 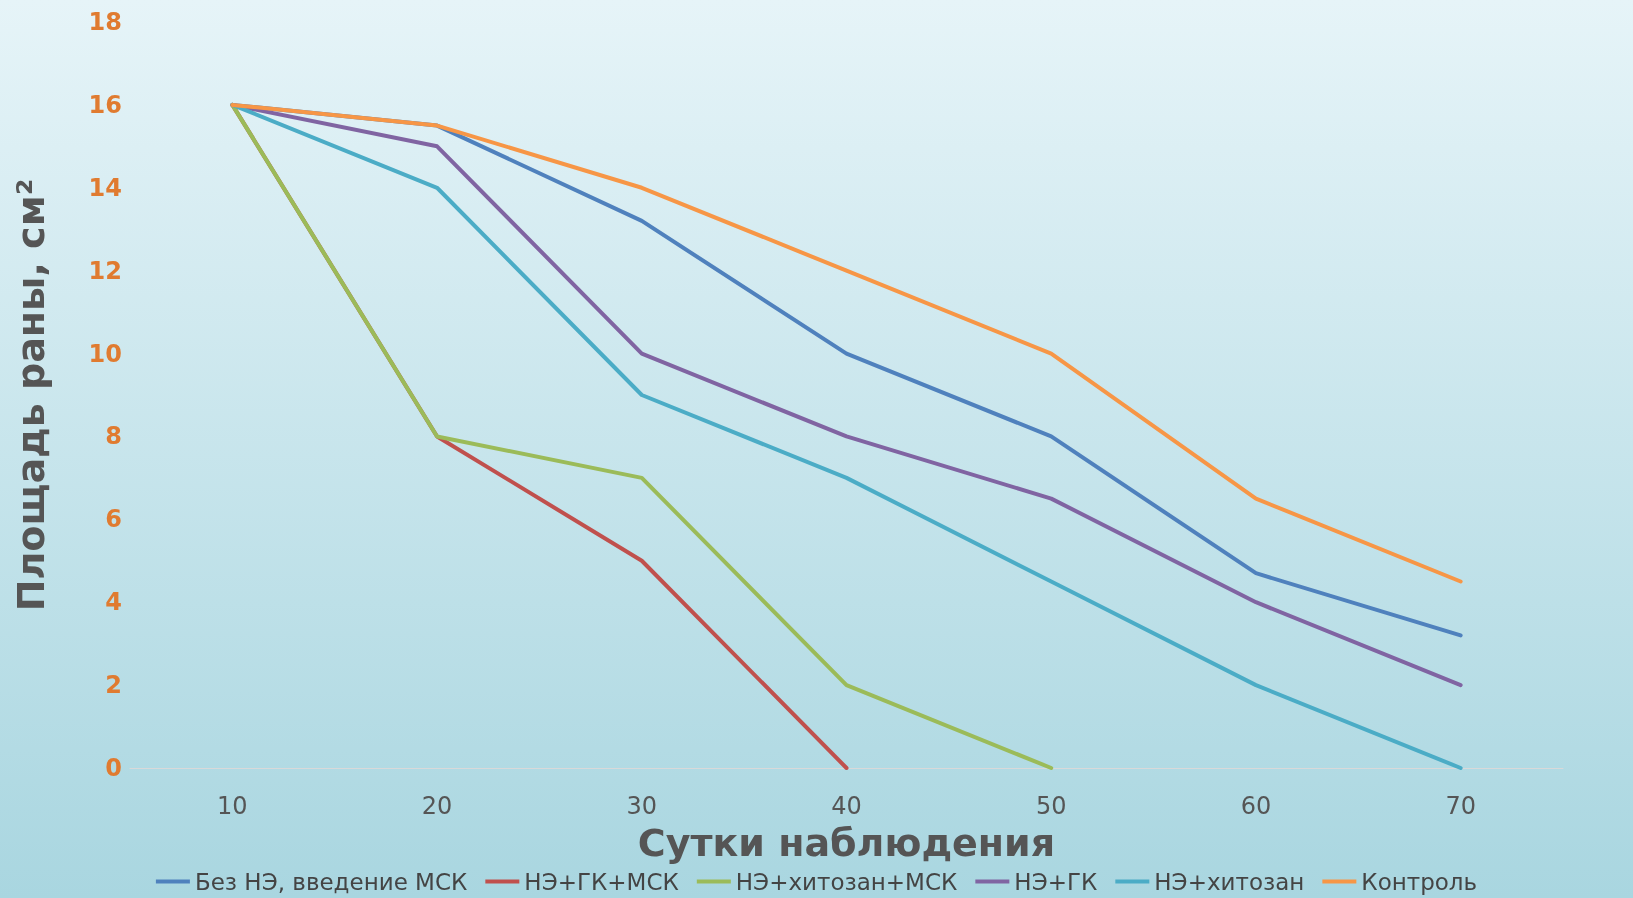 What do you see at coordinates (31, 395) in the screenshot?
I see `y-axis-title: Площадь раны, см²` at bounding box center [31, 395].